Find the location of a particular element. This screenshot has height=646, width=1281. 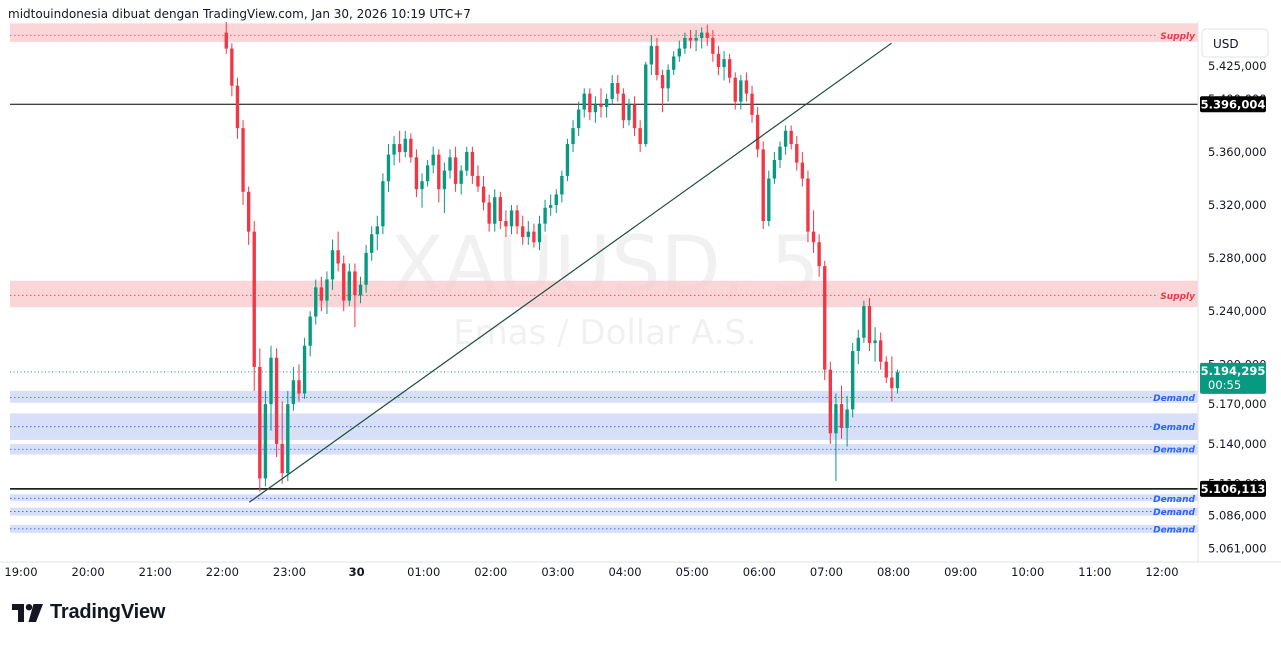

price-tick-label: 5.425,000 is located at coordinates (1237, 66).